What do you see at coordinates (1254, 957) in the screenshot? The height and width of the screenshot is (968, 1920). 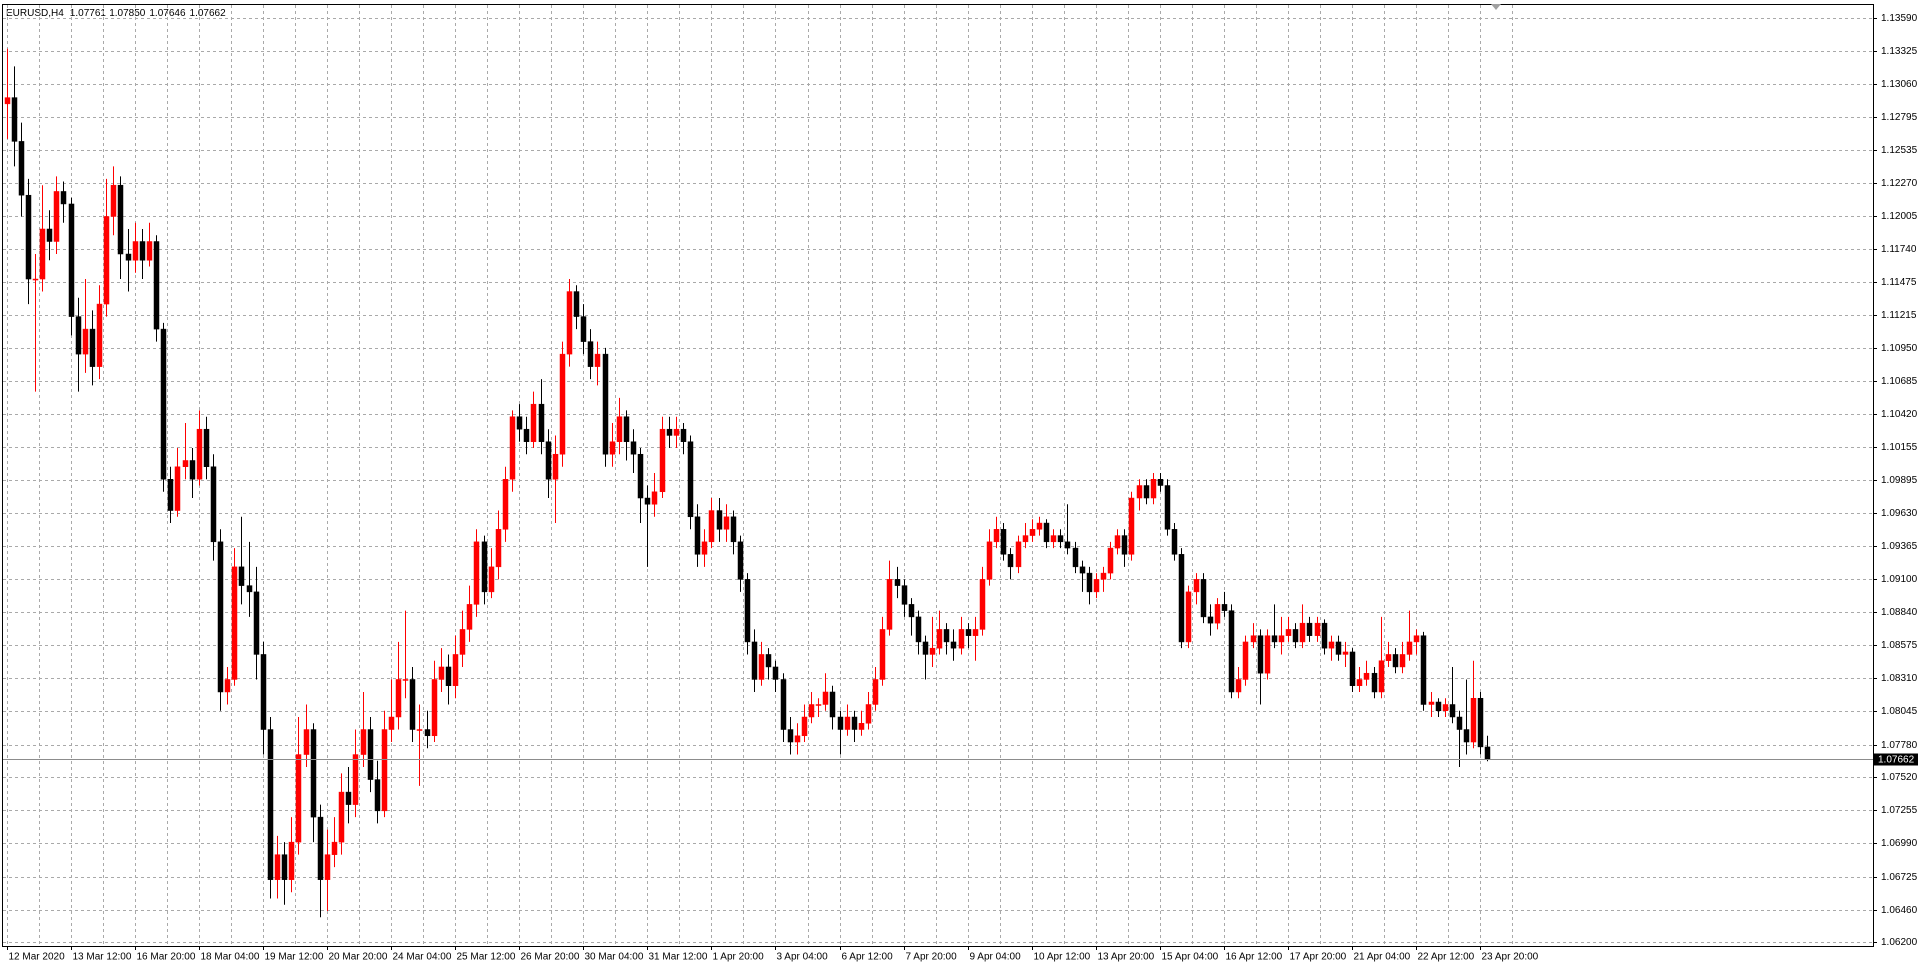 I see `x-tick-label: 16 Apr 12:00` at bounding box center [1254, 957].